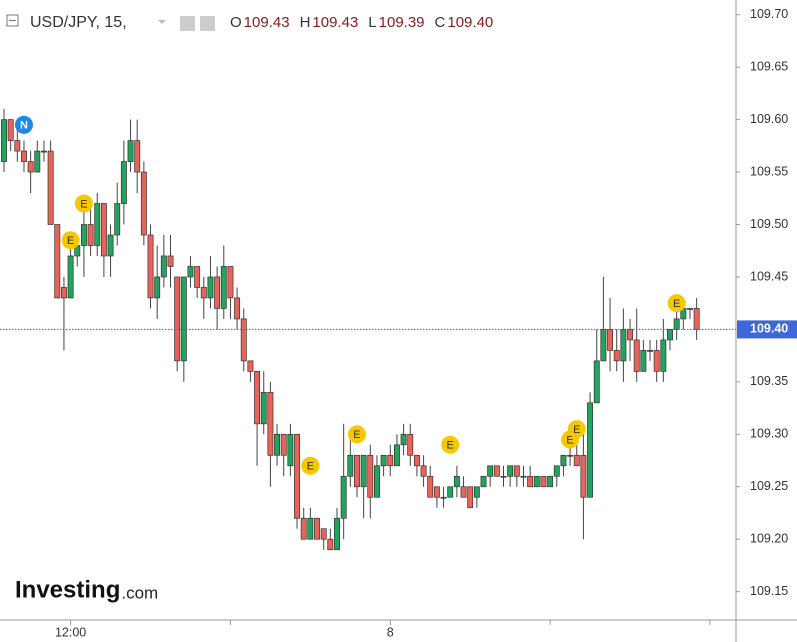 This screenshot has height=642, width=797. Describe the element at coordinates (305, 22) in the screenshot. I see `header-key: H` at that location.